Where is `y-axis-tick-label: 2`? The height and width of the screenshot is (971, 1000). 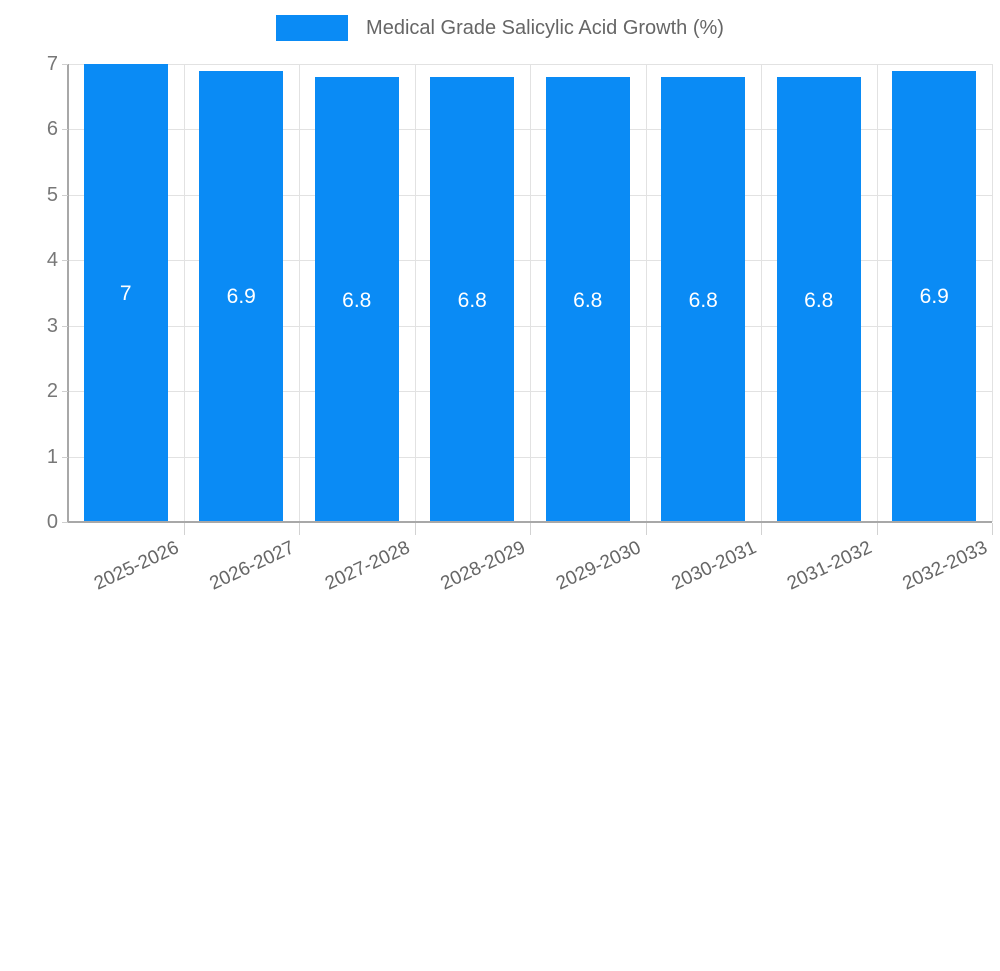
y-axis-tick-label: 2 is located at coordinates (52, 391).